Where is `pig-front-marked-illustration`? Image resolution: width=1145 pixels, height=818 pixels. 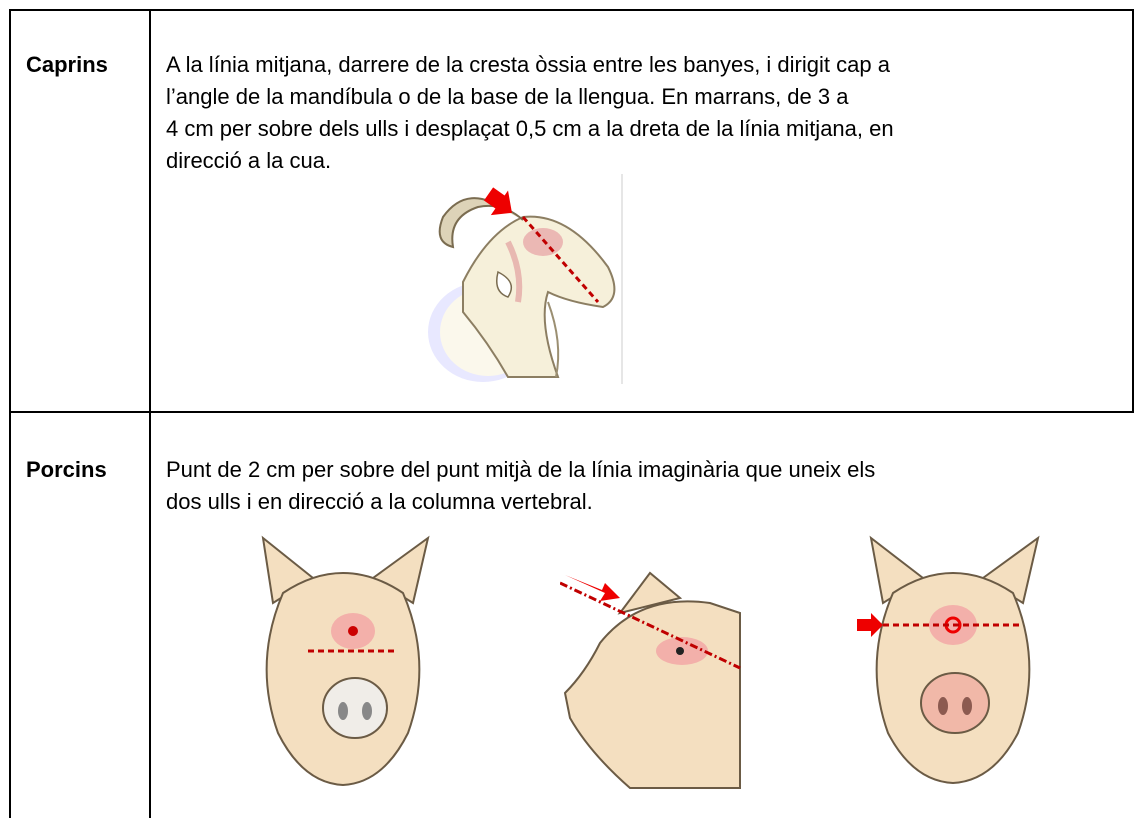
pig-front-marked-illustration is located at coordinates (948, 660).